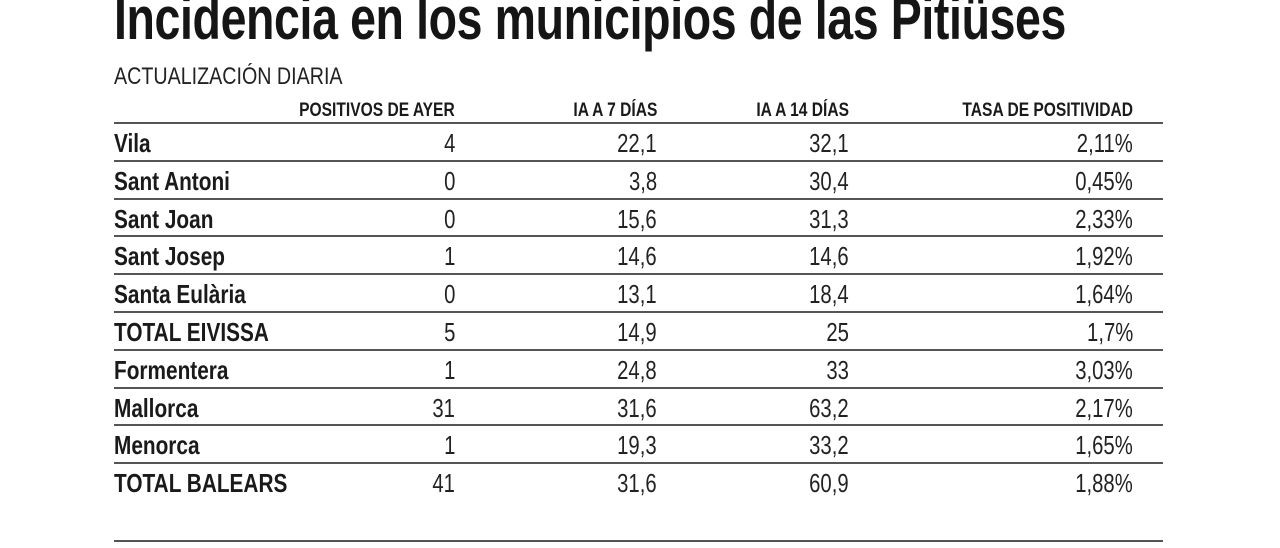 This screenshot has height=548, width=1280. I want to click on column-header-ia-7-dias: IA A 7 DÍAS, so click(615, 110).